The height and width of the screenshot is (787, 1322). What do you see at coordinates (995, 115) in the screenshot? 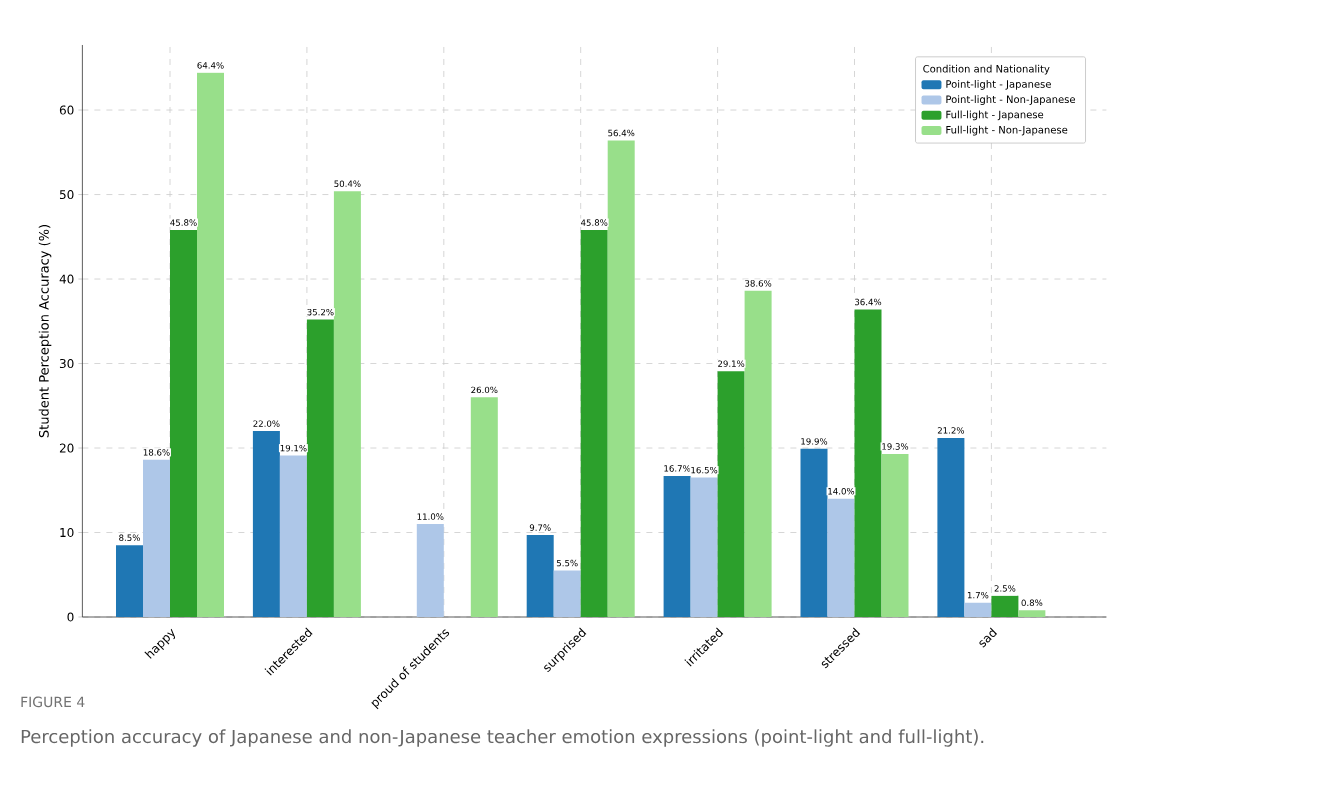
I see `legend-label: Full-light - Japanese` at bounding box center [995, 115].